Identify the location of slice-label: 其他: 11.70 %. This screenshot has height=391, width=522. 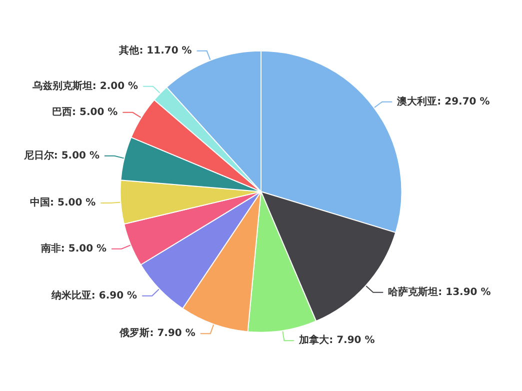
(155, 50).